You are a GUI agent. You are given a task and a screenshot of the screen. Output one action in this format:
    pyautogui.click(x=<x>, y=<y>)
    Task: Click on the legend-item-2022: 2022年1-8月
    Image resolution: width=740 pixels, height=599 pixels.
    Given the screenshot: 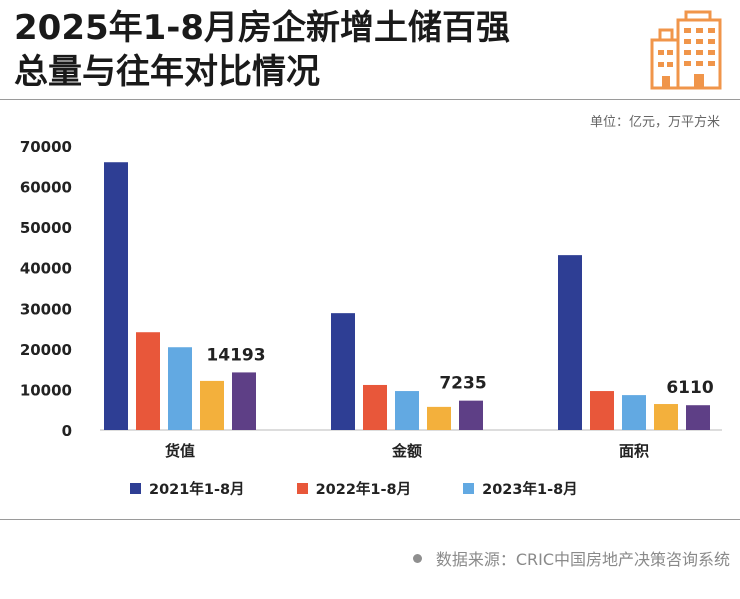 What is the action you would take?
    pyautogui.click(x=354, y=488)
    